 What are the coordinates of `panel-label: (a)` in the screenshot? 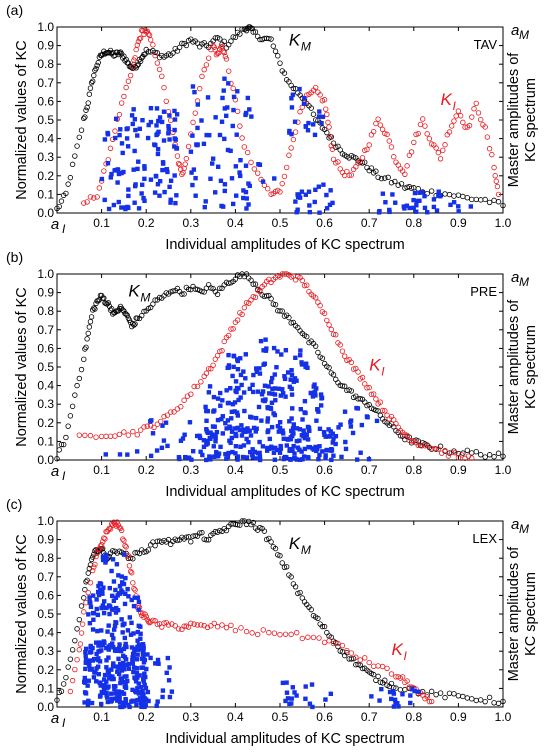 It's located at (14, 10).